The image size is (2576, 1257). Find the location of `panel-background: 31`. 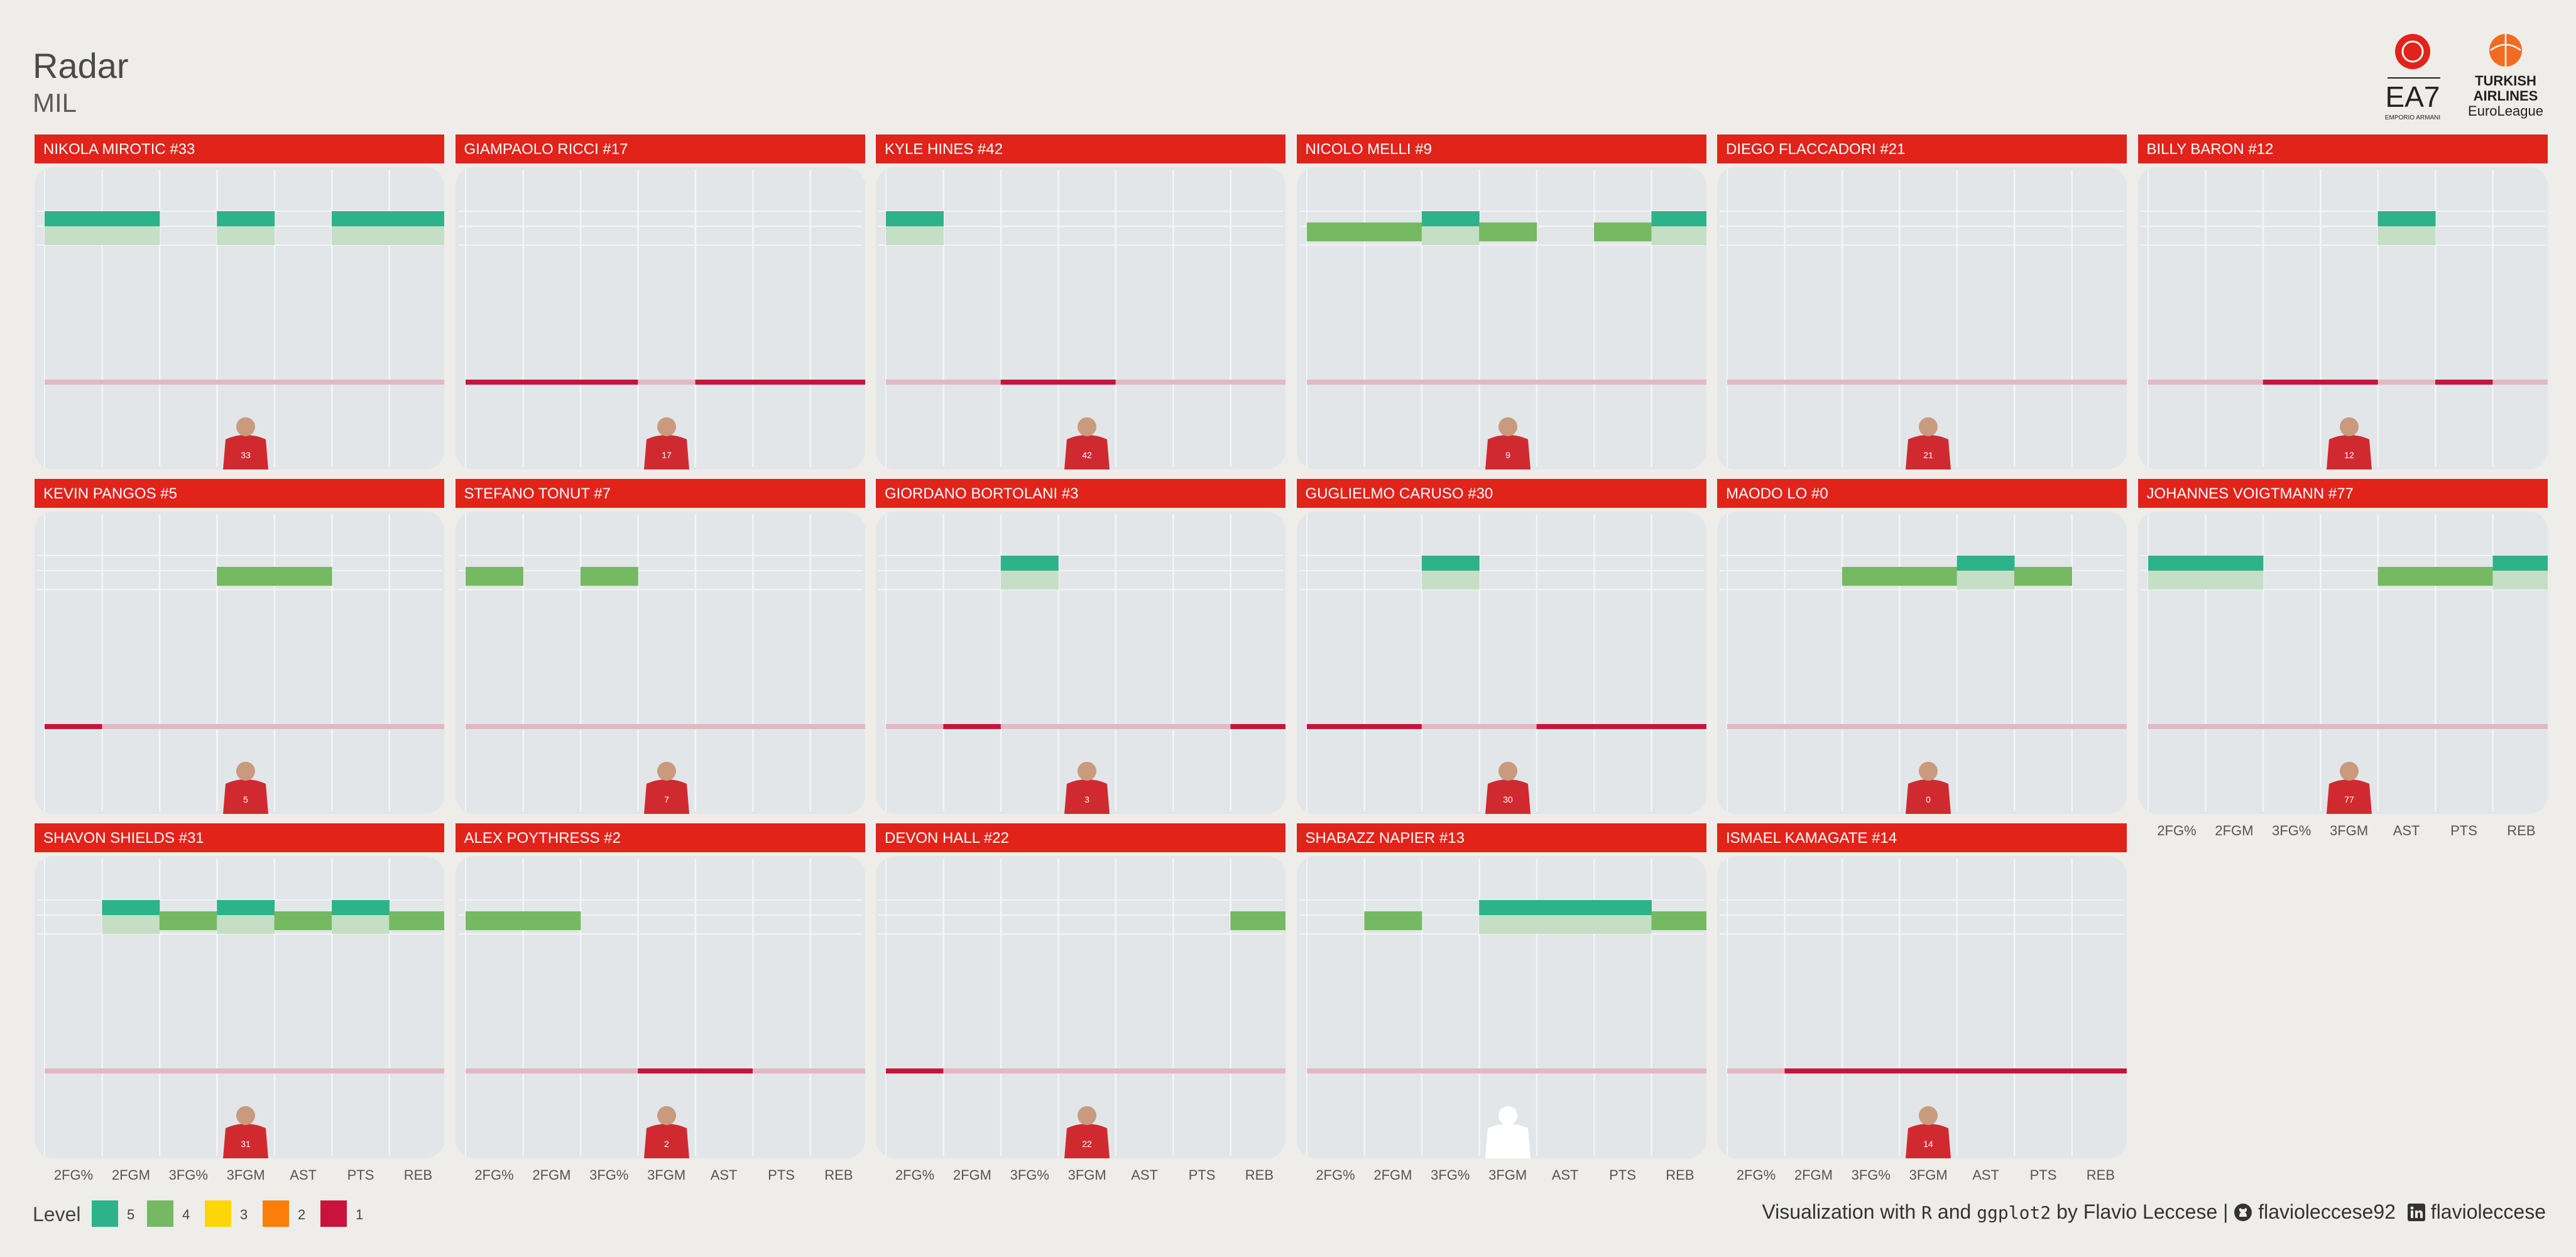

panel-background: 31 is located at coordinates (239, 1007).